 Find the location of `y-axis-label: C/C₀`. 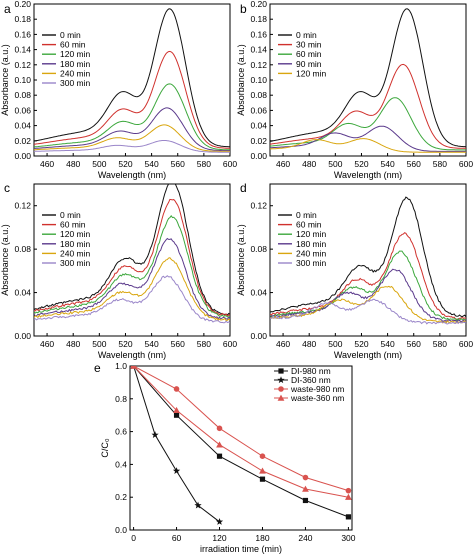

y-axis-label: C/C₀ is located at coordinates (105, 447).